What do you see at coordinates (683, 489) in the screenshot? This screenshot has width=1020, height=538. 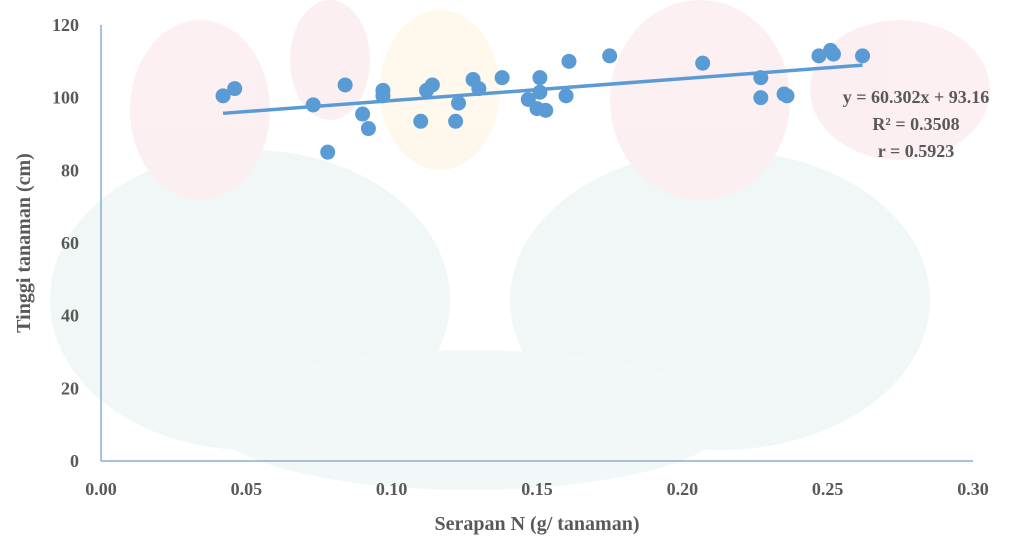 I see `x-tick-label: 0.20` at bounding box center [683, 489].